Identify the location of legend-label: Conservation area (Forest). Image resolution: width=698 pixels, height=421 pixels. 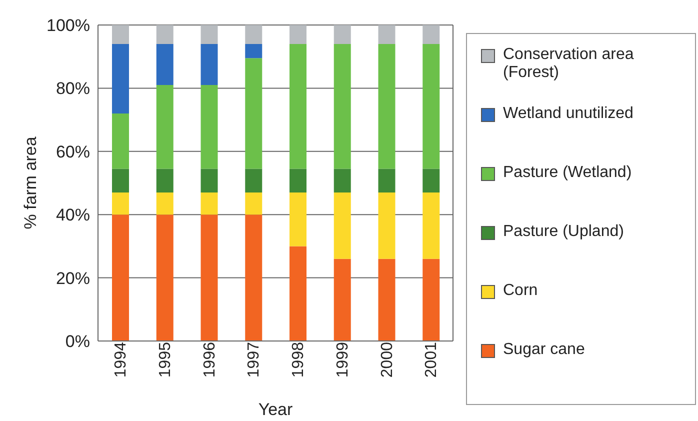
(569, 64).